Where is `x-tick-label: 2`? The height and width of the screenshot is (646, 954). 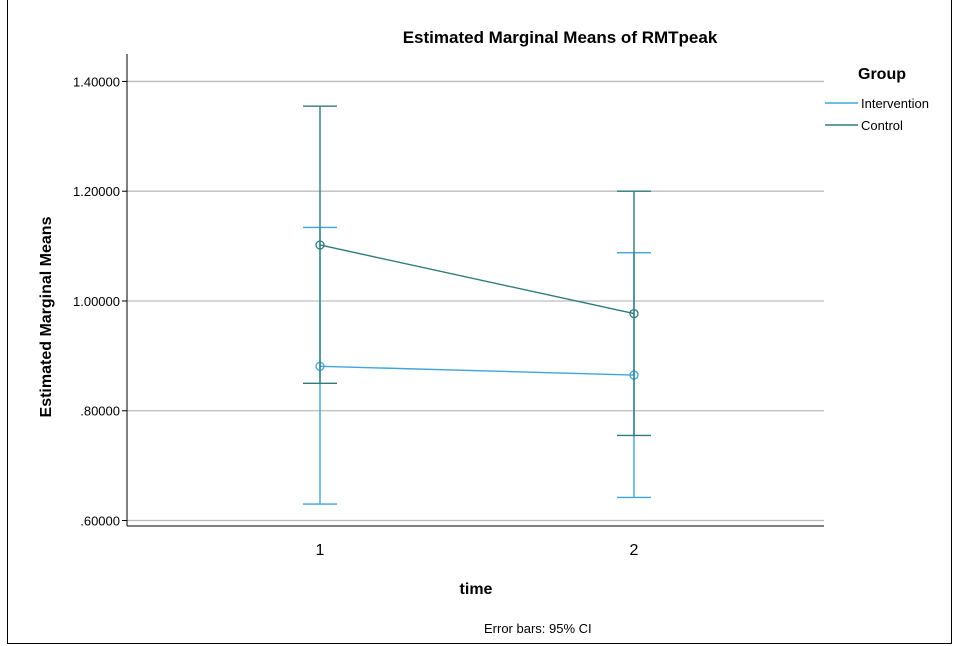 x-tick-label: 2 is located at coordinates (634, 550).